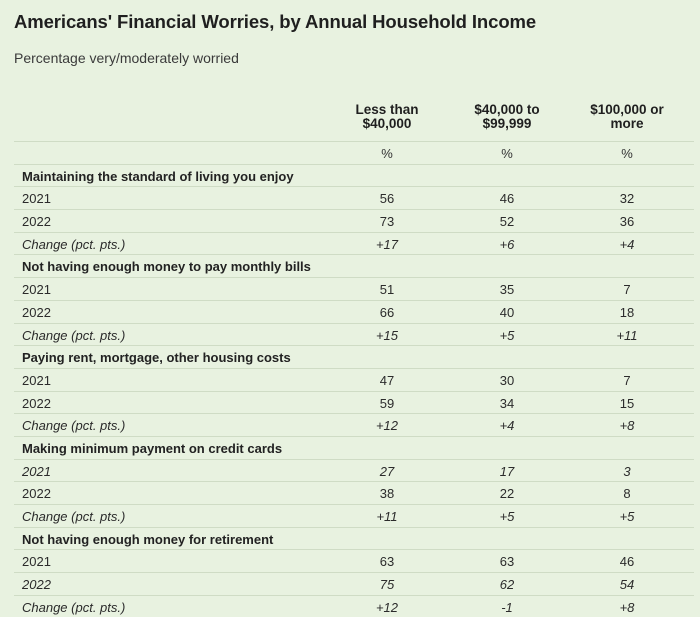  Describe the element at coordinates (354, 424) in the screenshot. I see `change-row: Change (pct. pts.) +12 +4 +8` at that location.